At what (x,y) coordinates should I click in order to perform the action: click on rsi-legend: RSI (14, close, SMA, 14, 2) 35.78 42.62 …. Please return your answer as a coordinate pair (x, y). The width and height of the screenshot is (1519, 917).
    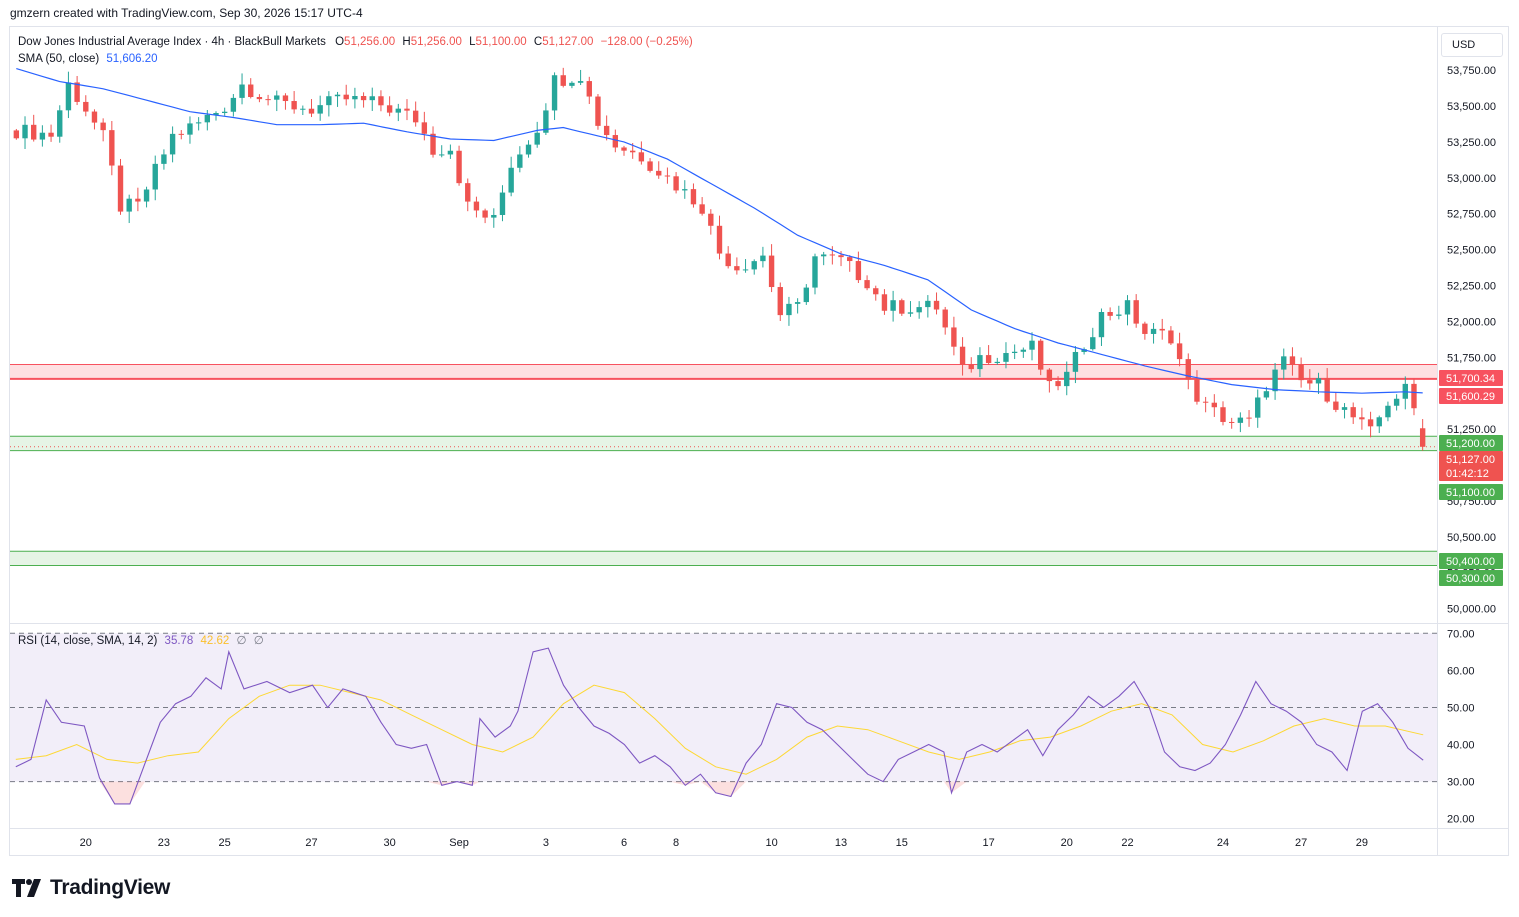
    Looking at the image, I should click on (141, 640).